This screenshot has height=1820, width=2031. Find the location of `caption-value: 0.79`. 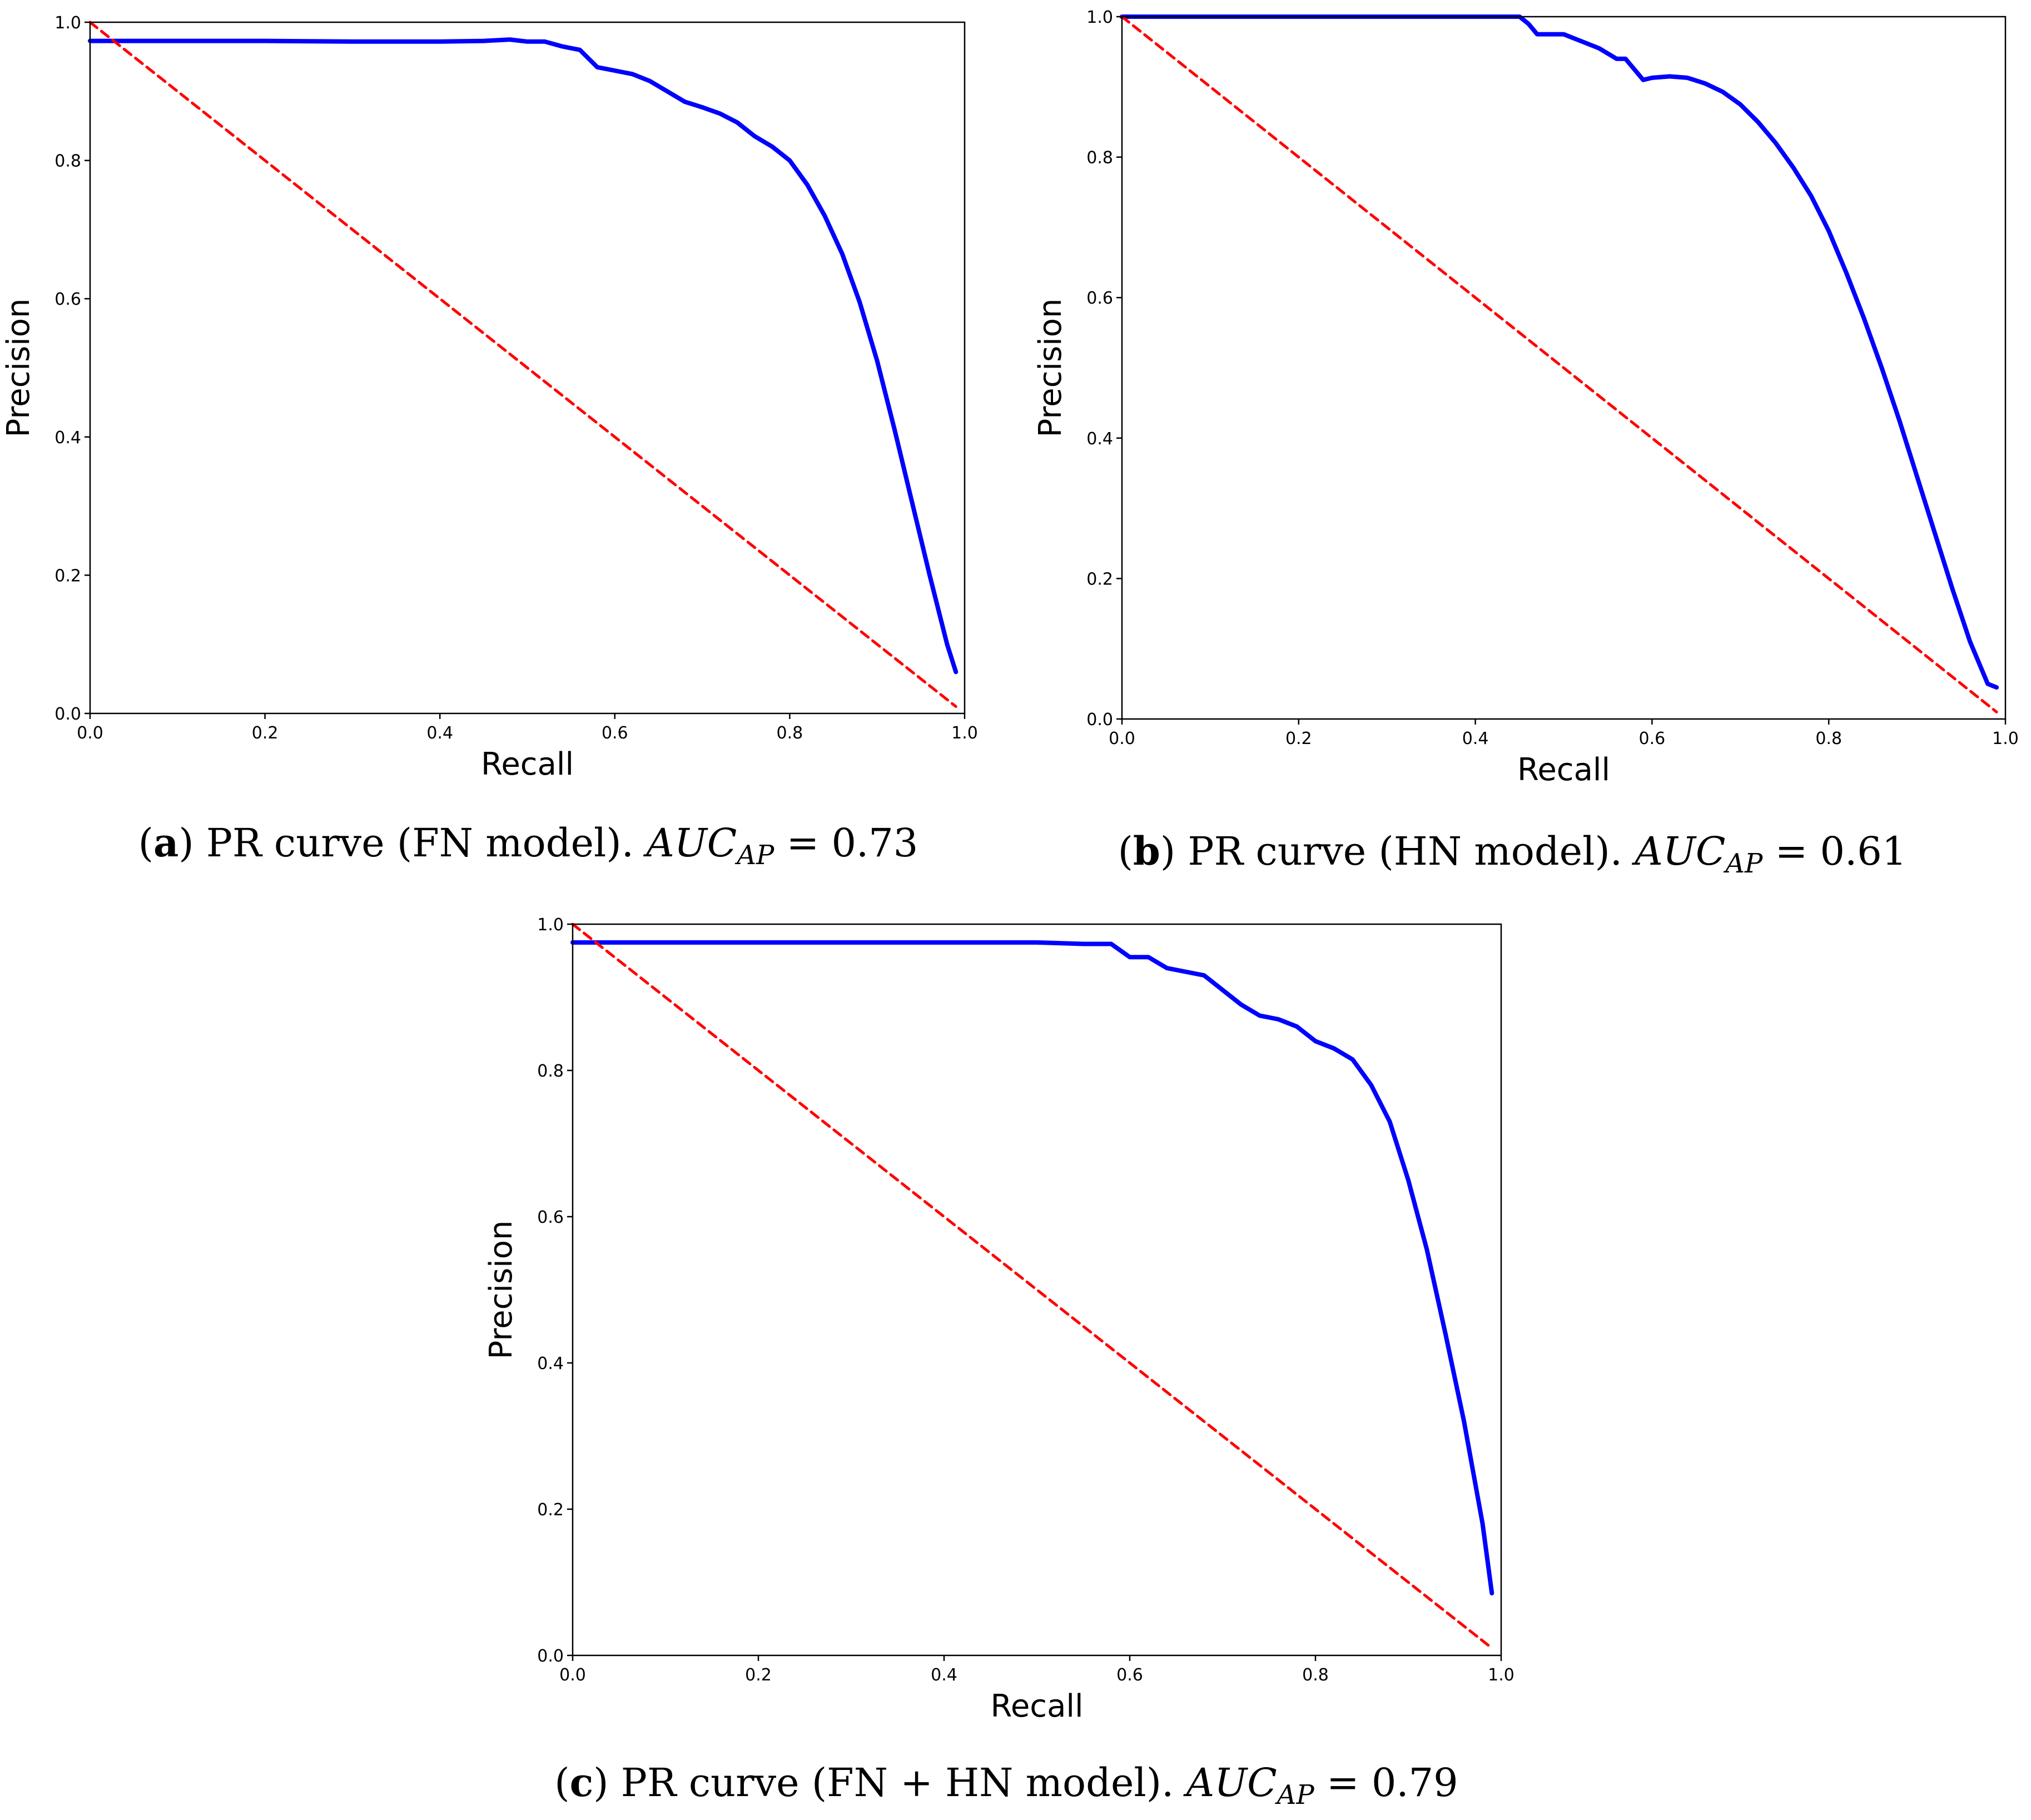

caption-value: 0.79 is located at coordinates (1415, 1783).